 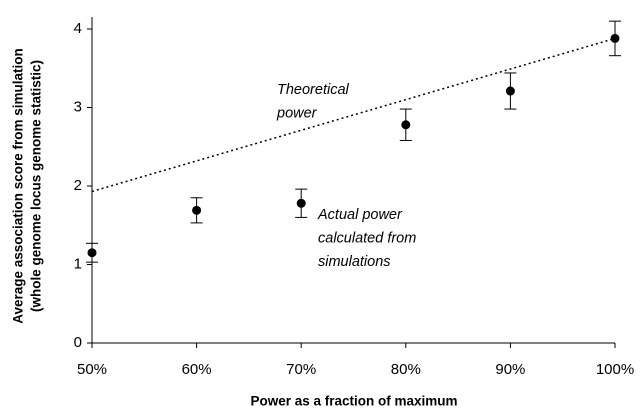 What do you see at coordinates (78, 106) in the screenshot?
I see `y-tick-label: 3` at bounding box center [78, 106].